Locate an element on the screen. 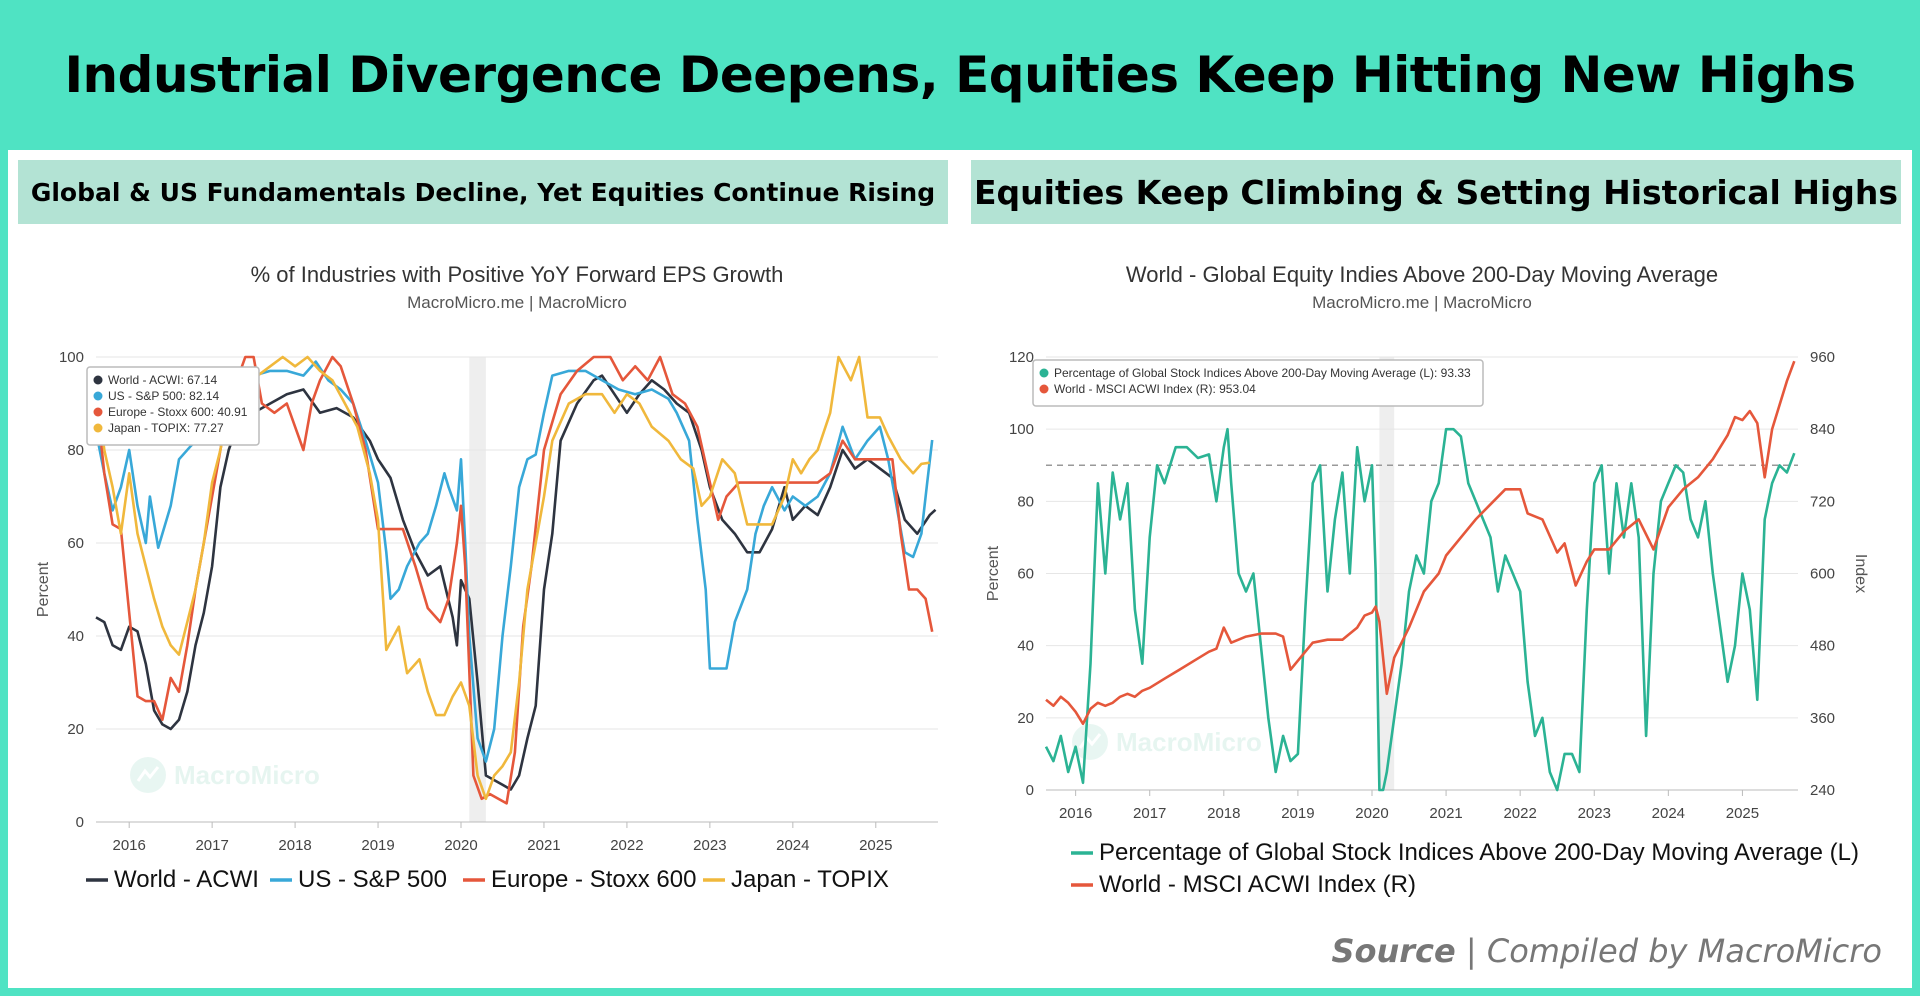  tooltip-text: Japan - TOPIX: 77.27 is located at coordinates (166, 428).